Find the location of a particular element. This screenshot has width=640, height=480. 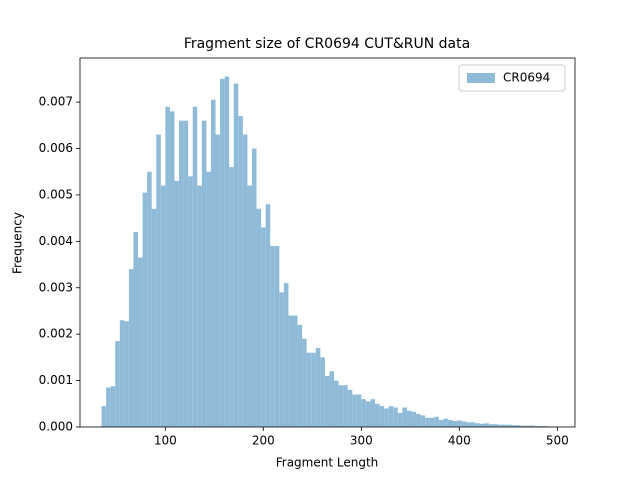

y-tick-label: 0.005 is located at coordinates (56, 194).